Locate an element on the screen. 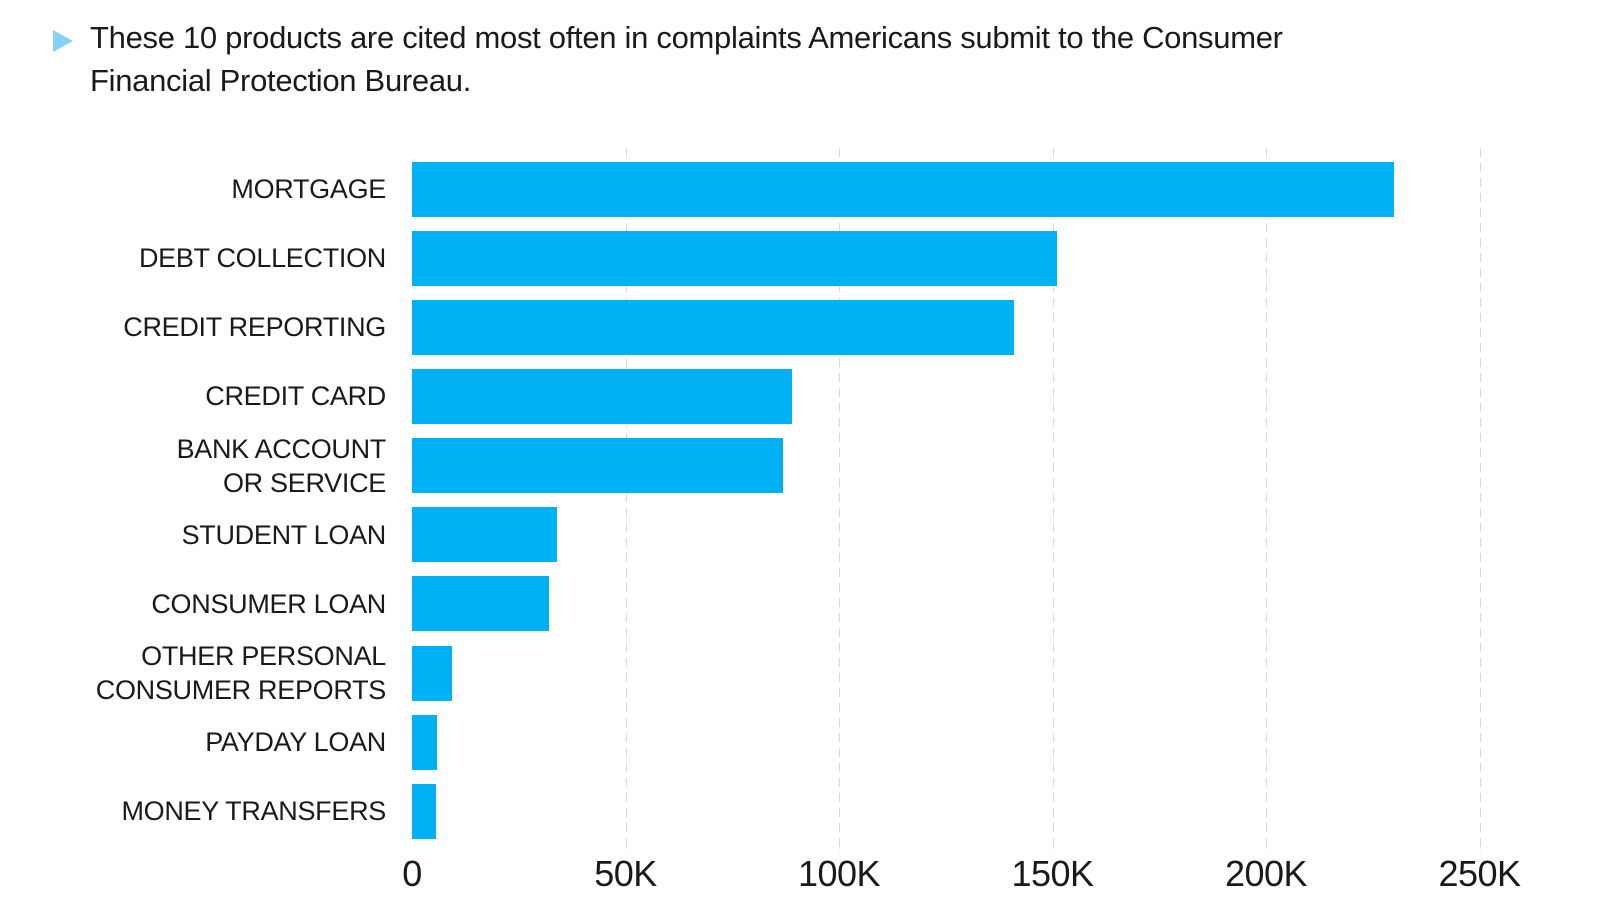  gridline-200k is located at coordinates (1266, 501).